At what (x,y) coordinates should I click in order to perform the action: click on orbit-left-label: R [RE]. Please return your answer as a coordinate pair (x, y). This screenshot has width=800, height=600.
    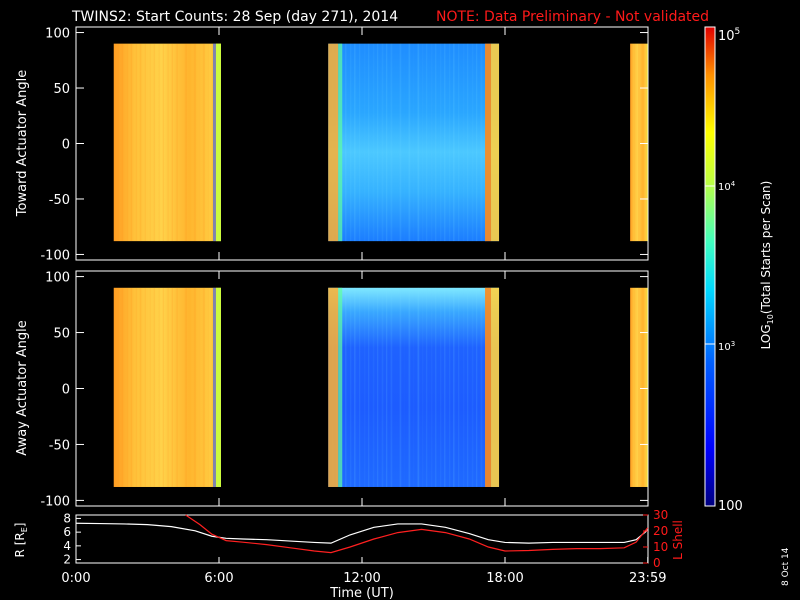
    Looking at the image, I should click on (21, 540).